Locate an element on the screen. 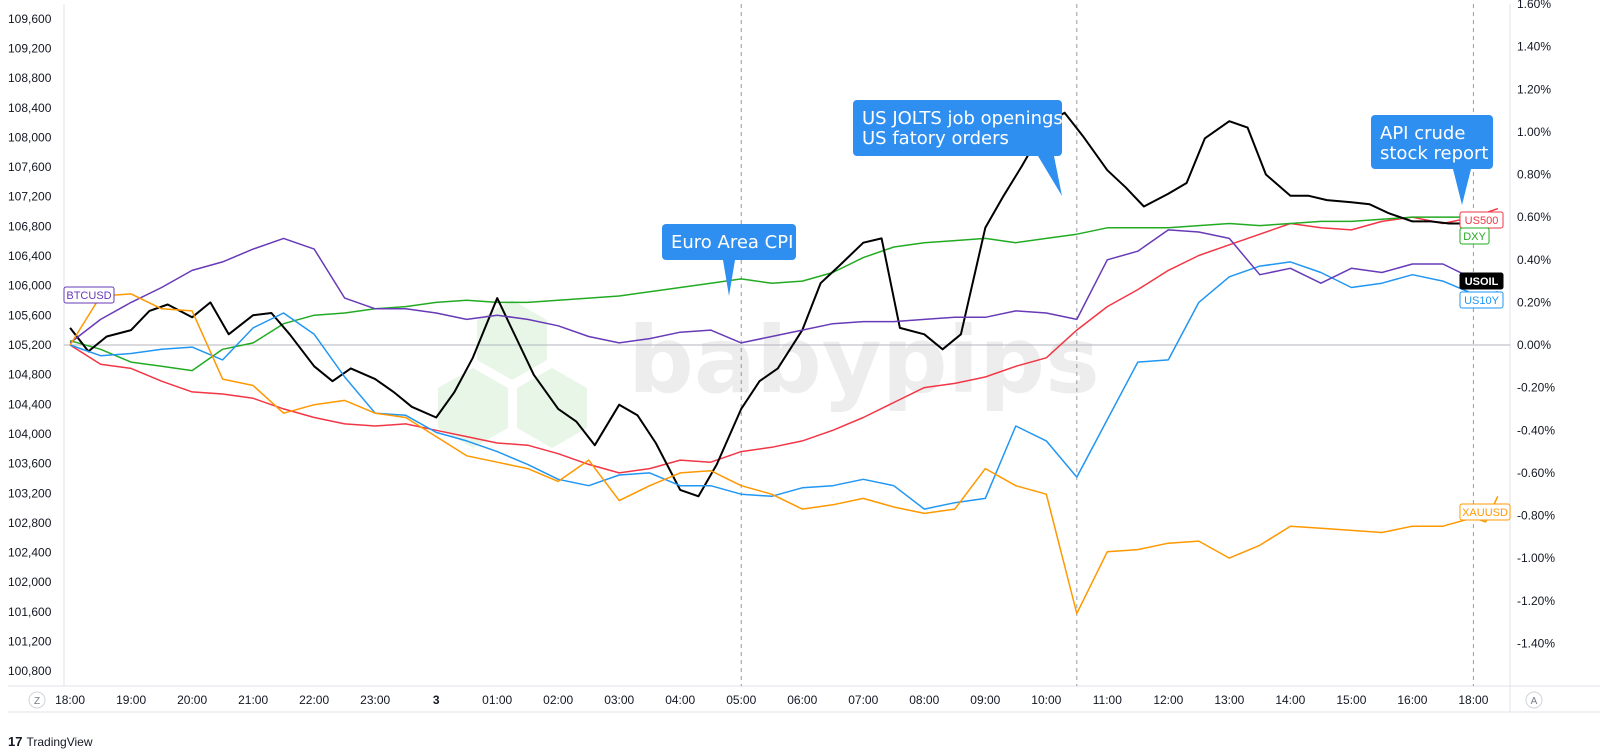 The width and height of the screenshot is (1600, 756). left-tick-label: 109,200 is located at coordinates (30, 48).